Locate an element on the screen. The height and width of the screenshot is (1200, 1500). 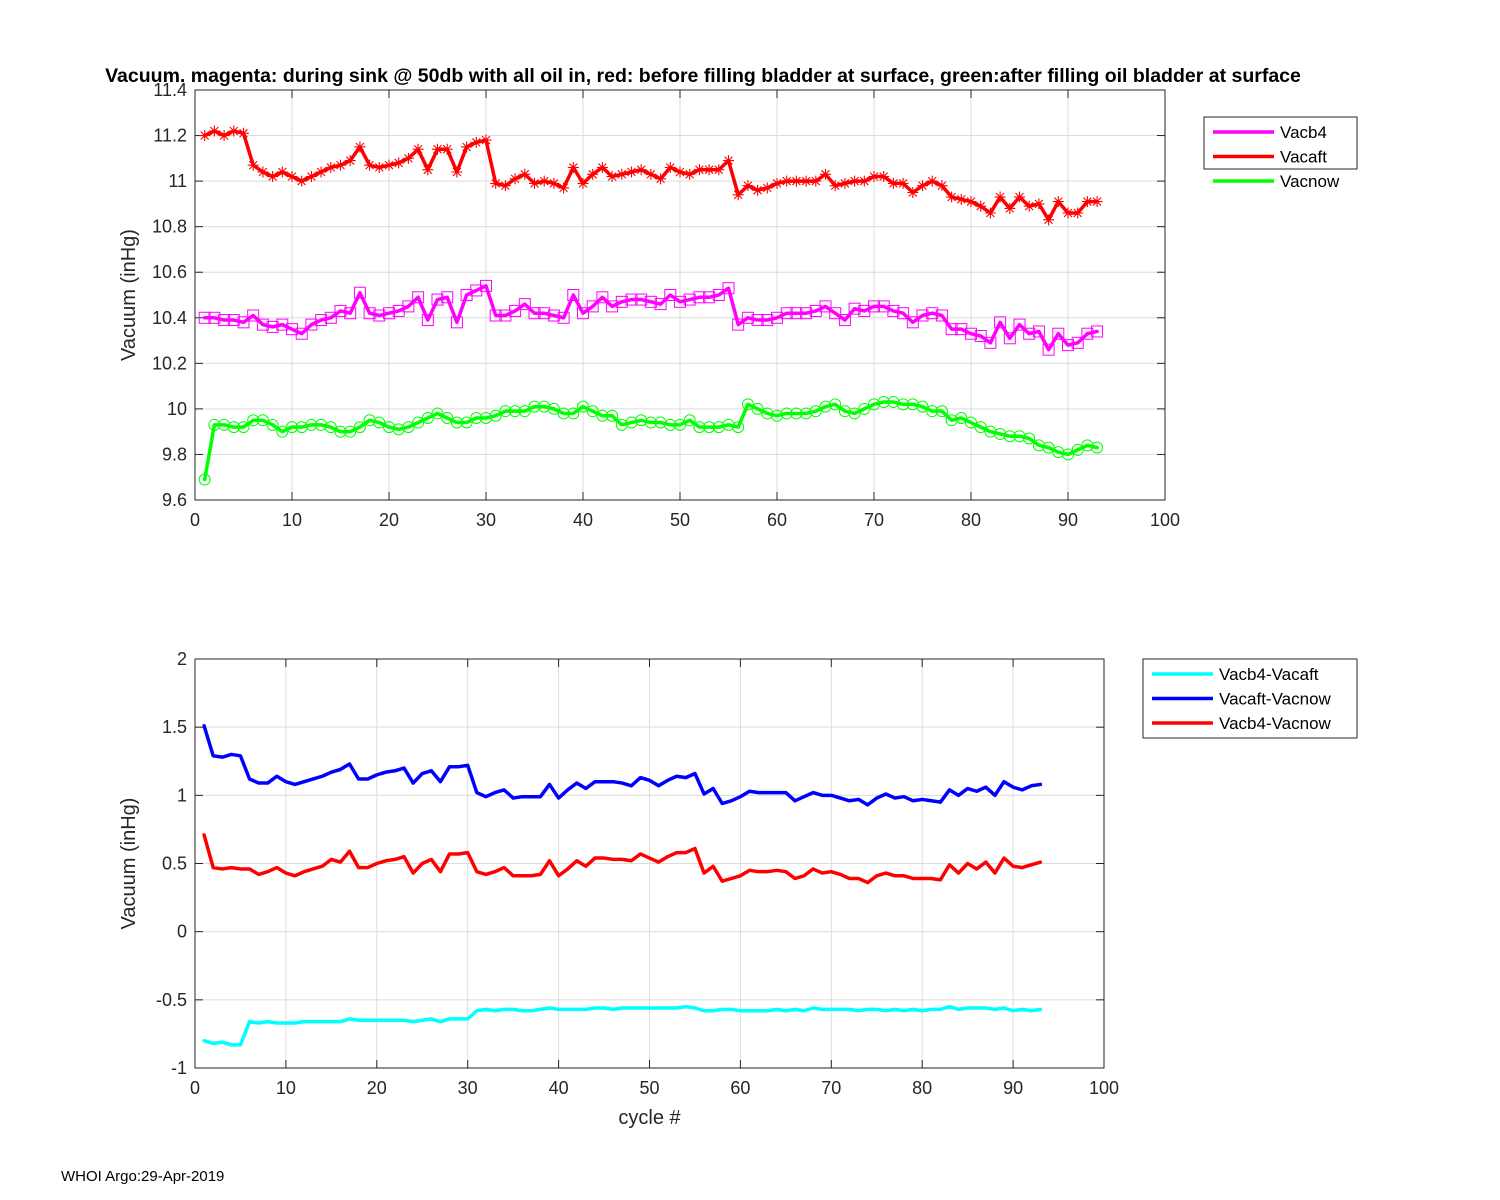
legend-label-vacnow: Vacnow is located at coordinates (1310, 181).